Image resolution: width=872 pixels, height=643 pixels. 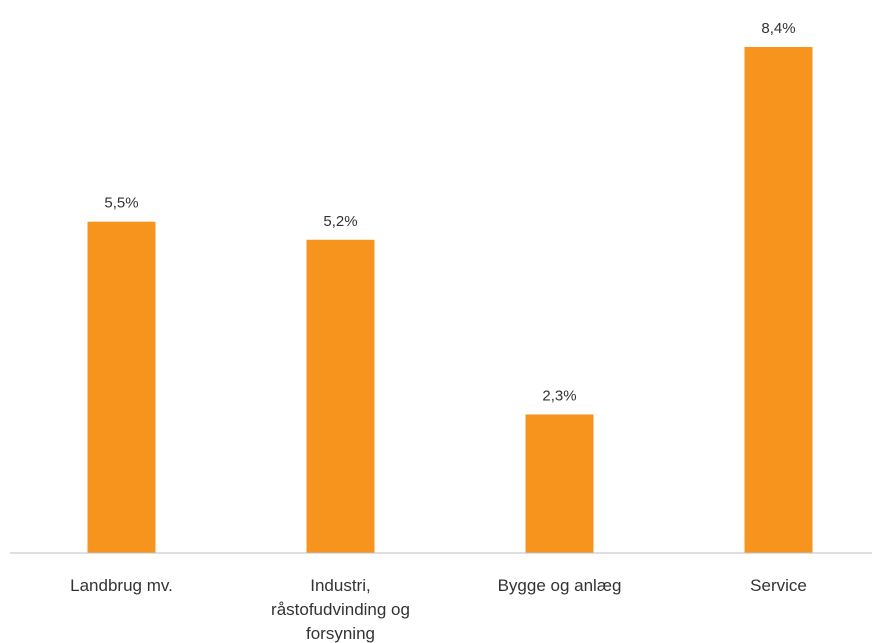 What do you see at coordinates (340, 585) in the screenshot?
I see `category-label-line: Industri,` at bounding box center [340, 585].